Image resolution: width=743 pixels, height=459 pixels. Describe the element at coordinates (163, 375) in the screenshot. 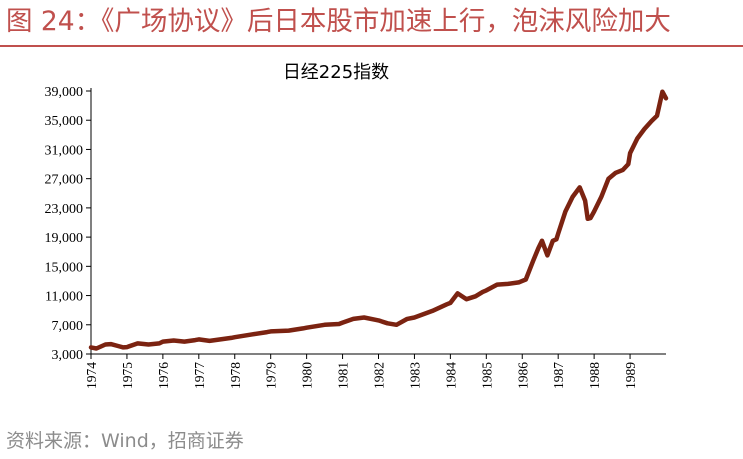

I see `x-tick-label: 1976` at that location.